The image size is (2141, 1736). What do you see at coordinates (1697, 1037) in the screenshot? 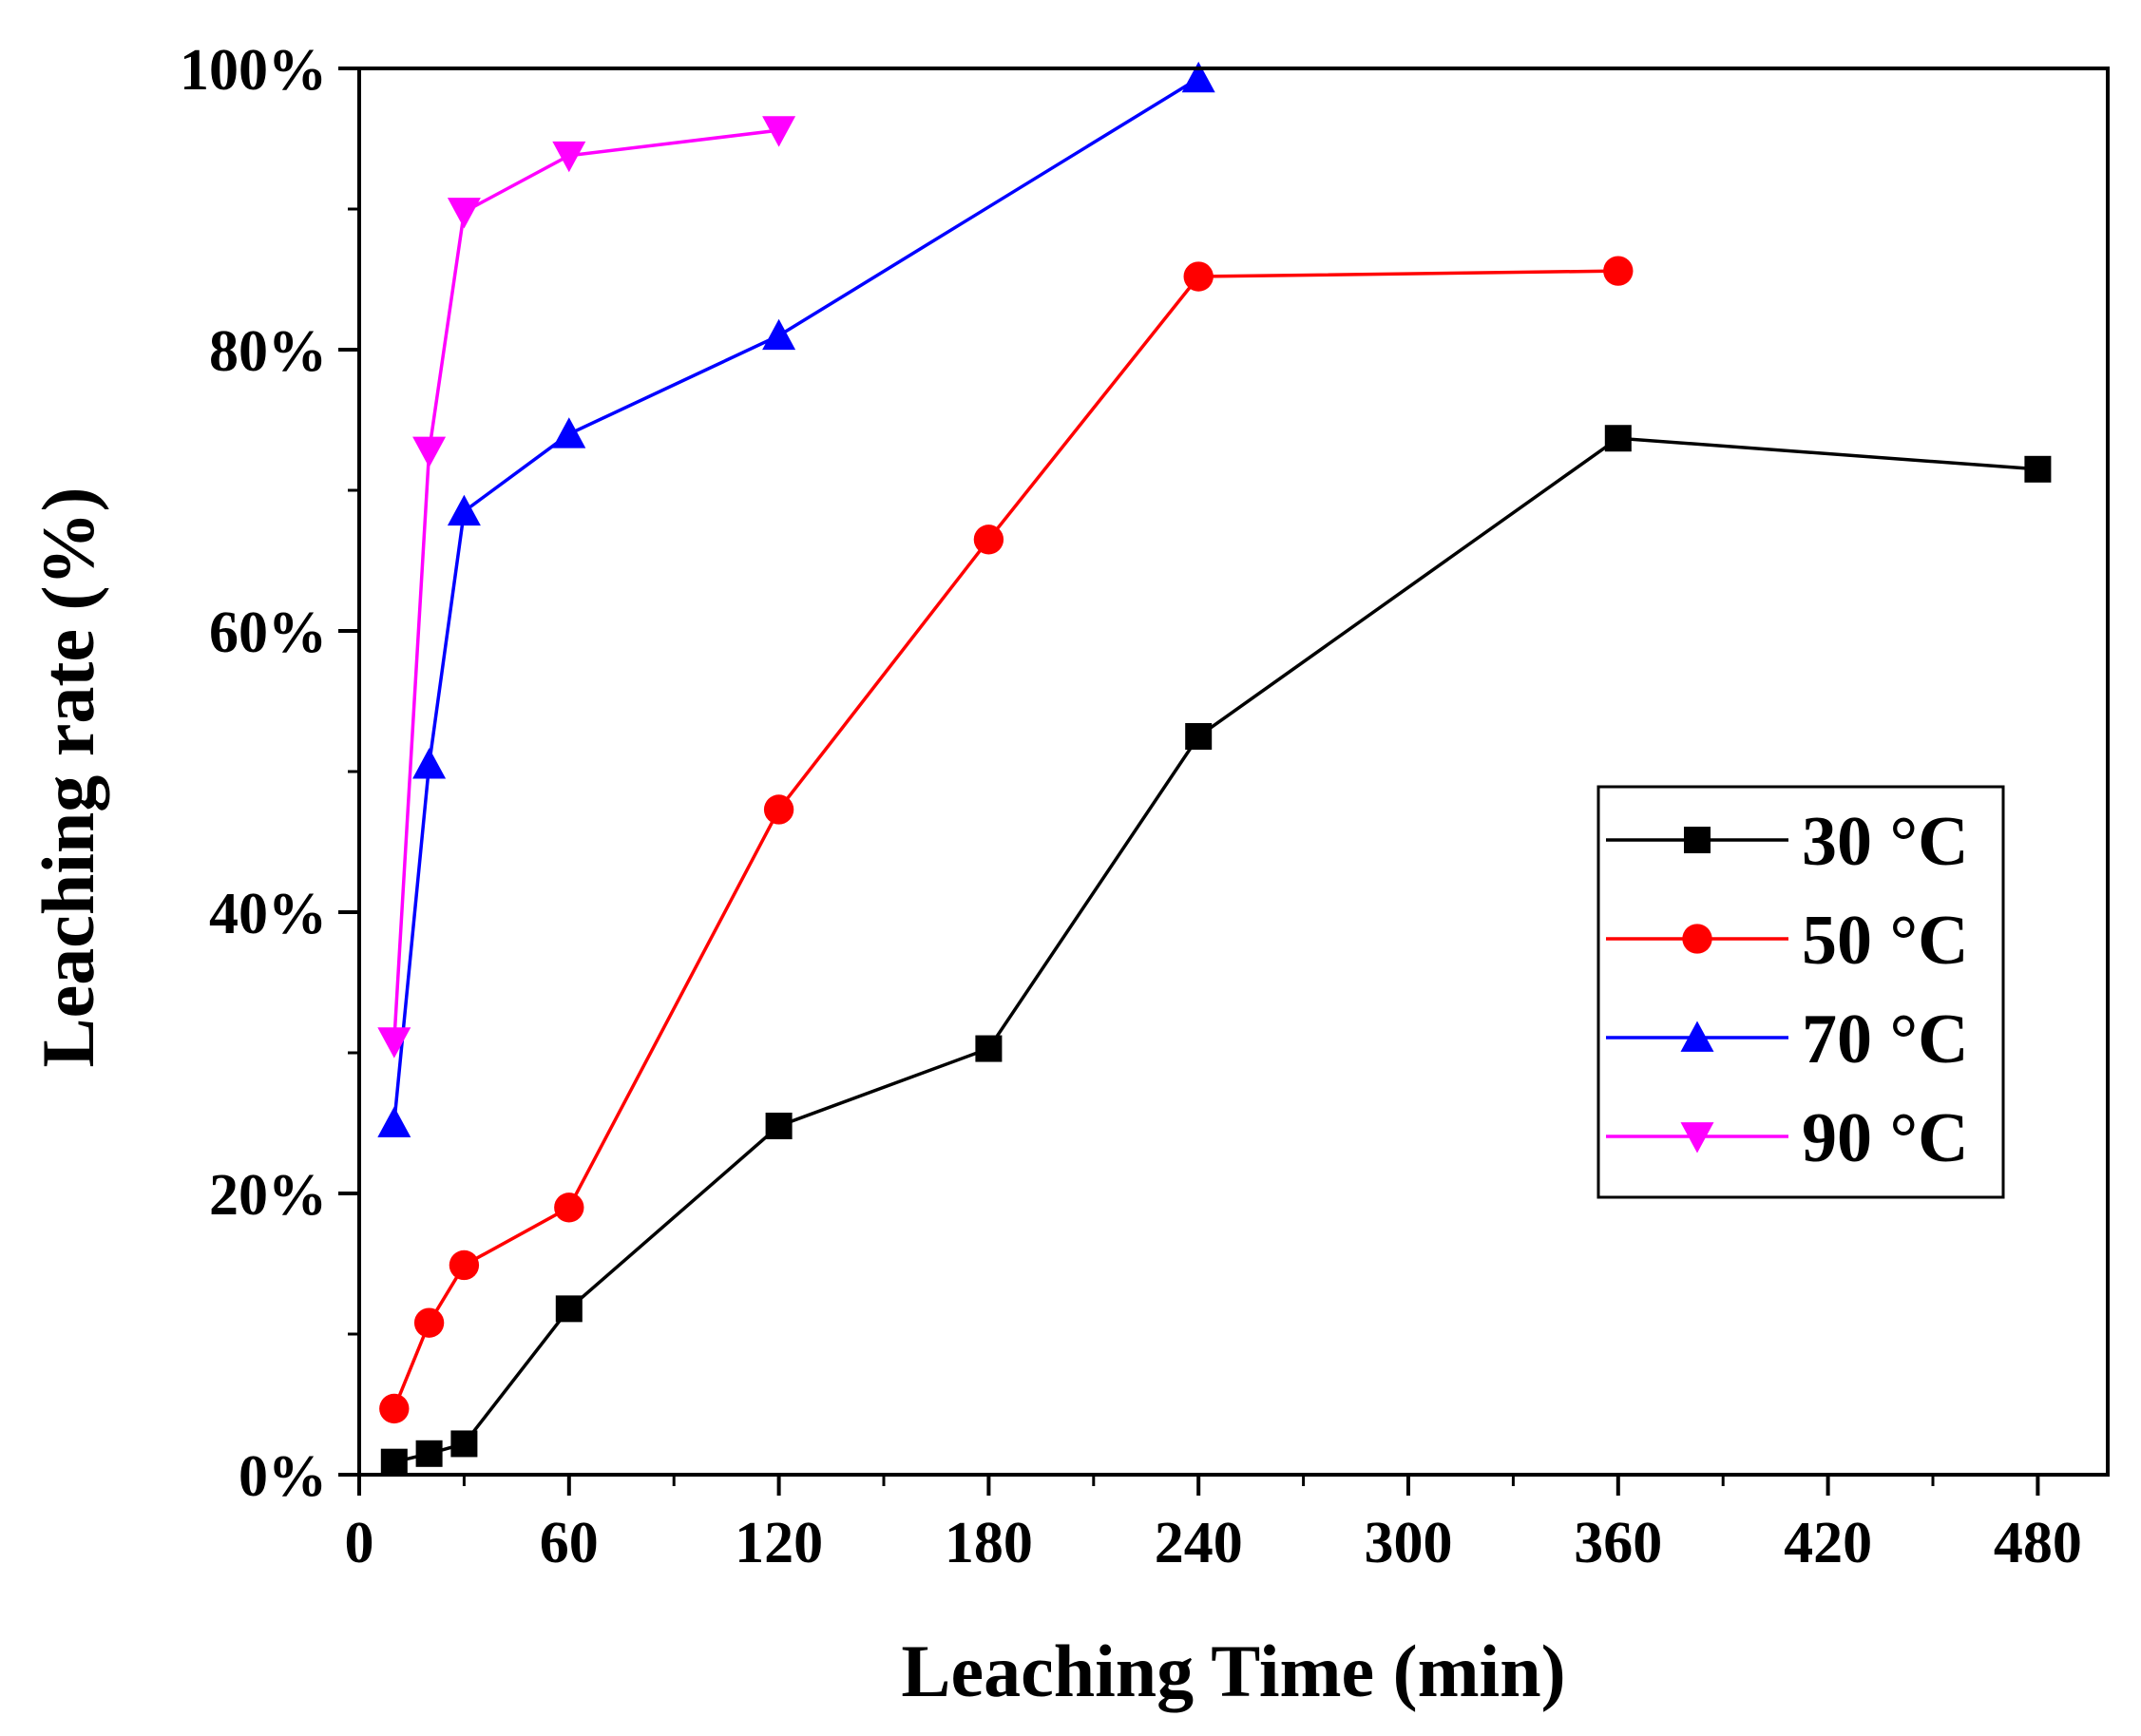
I see `legend-marker-70C` at bounding box center [1697, 1037].